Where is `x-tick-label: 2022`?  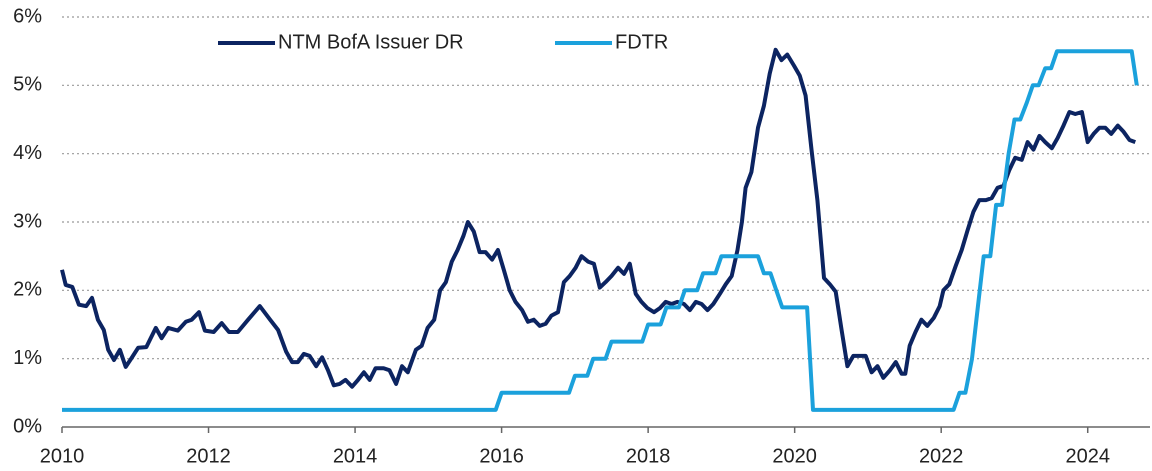
x-tick-label: 2022 is located at coordinates (941, 456).